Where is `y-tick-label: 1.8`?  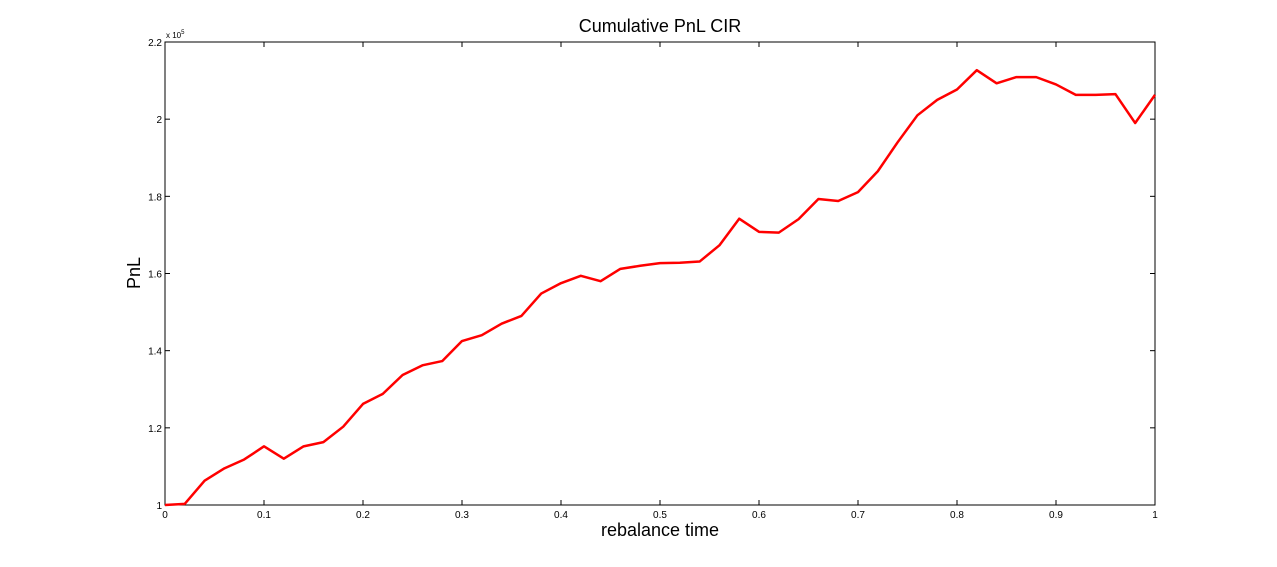 y-tick-label: 1.8 is located at coordinates (155, 197).